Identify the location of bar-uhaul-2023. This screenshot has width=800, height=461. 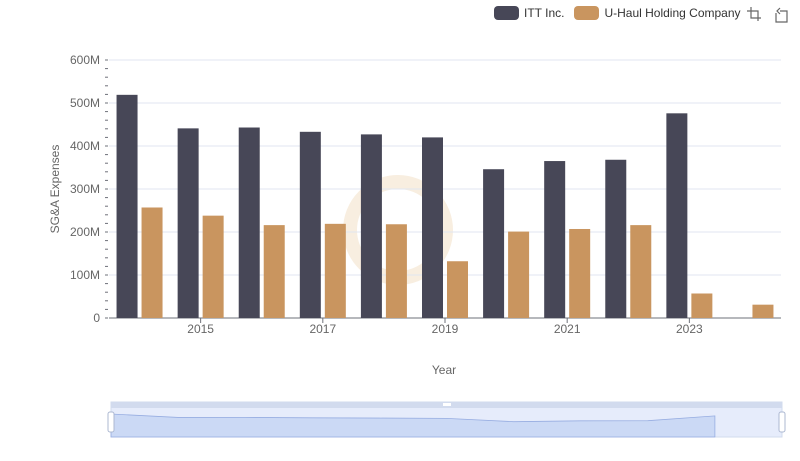
(702, 305).